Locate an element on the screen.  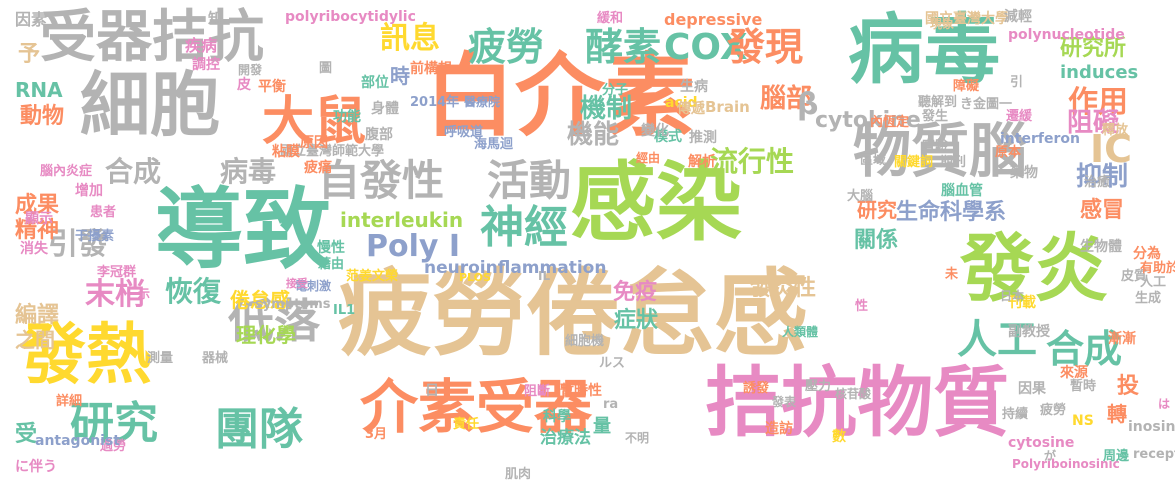
cloud-word: 發炎 is located at coordinates (1034, 269).